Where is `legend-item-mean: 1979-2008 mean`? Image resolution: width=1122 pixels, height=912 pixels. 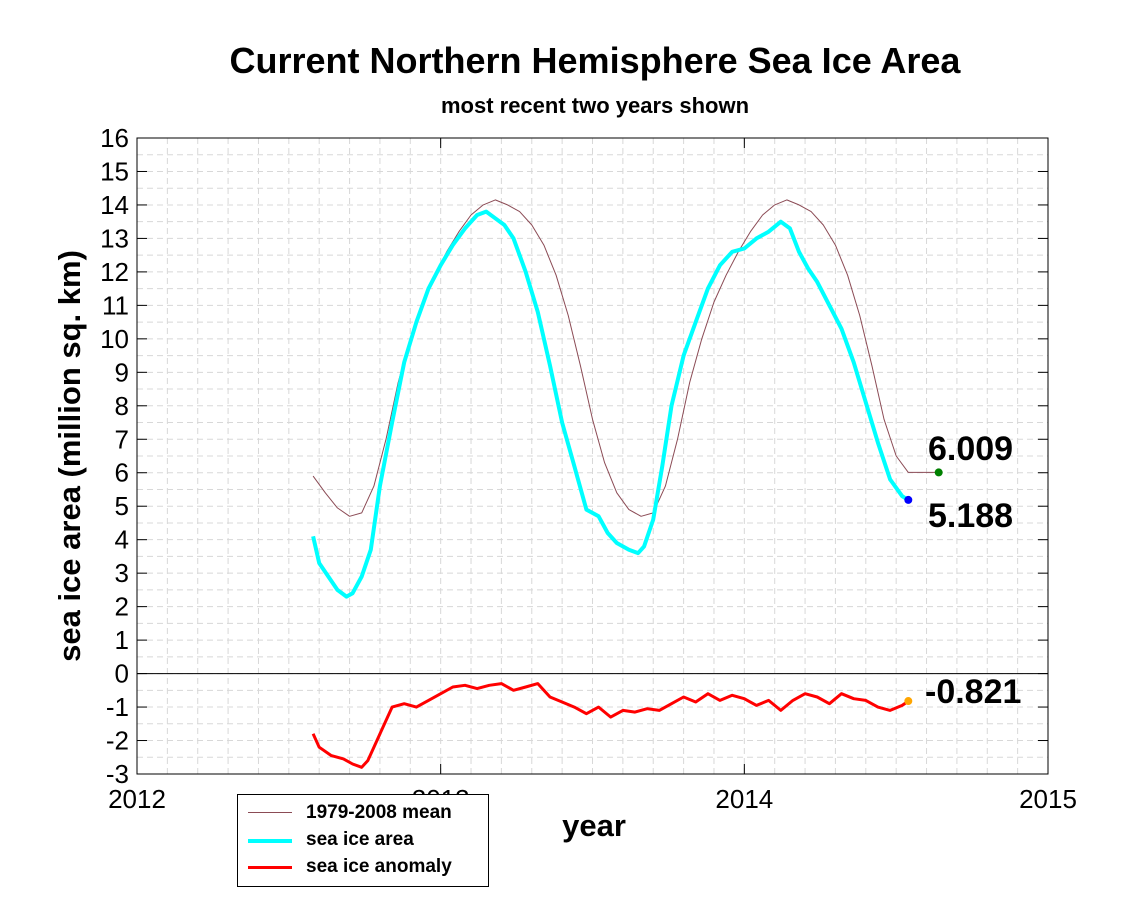 legend-item-mean: 1979-2008 mean is located at coordinates (363, 813).